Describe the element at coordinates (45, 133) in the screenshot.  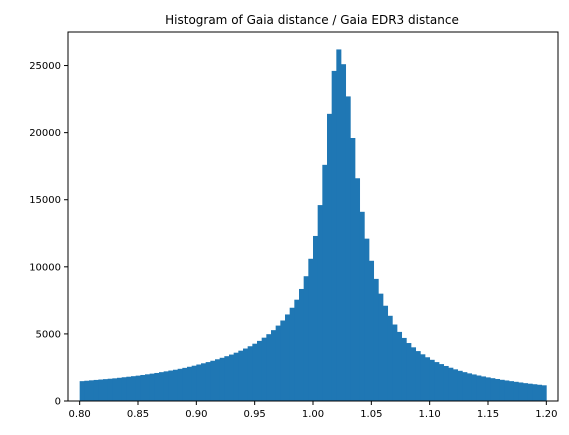
I see `y-tick-label: 20000` at that location.